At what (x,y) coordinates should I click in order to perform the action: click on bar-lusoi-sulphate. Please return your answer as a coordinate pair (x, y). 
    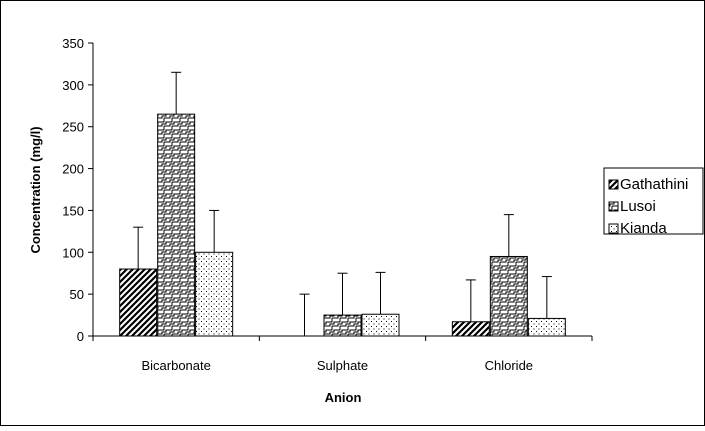
    Looking at the image, I should click on (342, 325).